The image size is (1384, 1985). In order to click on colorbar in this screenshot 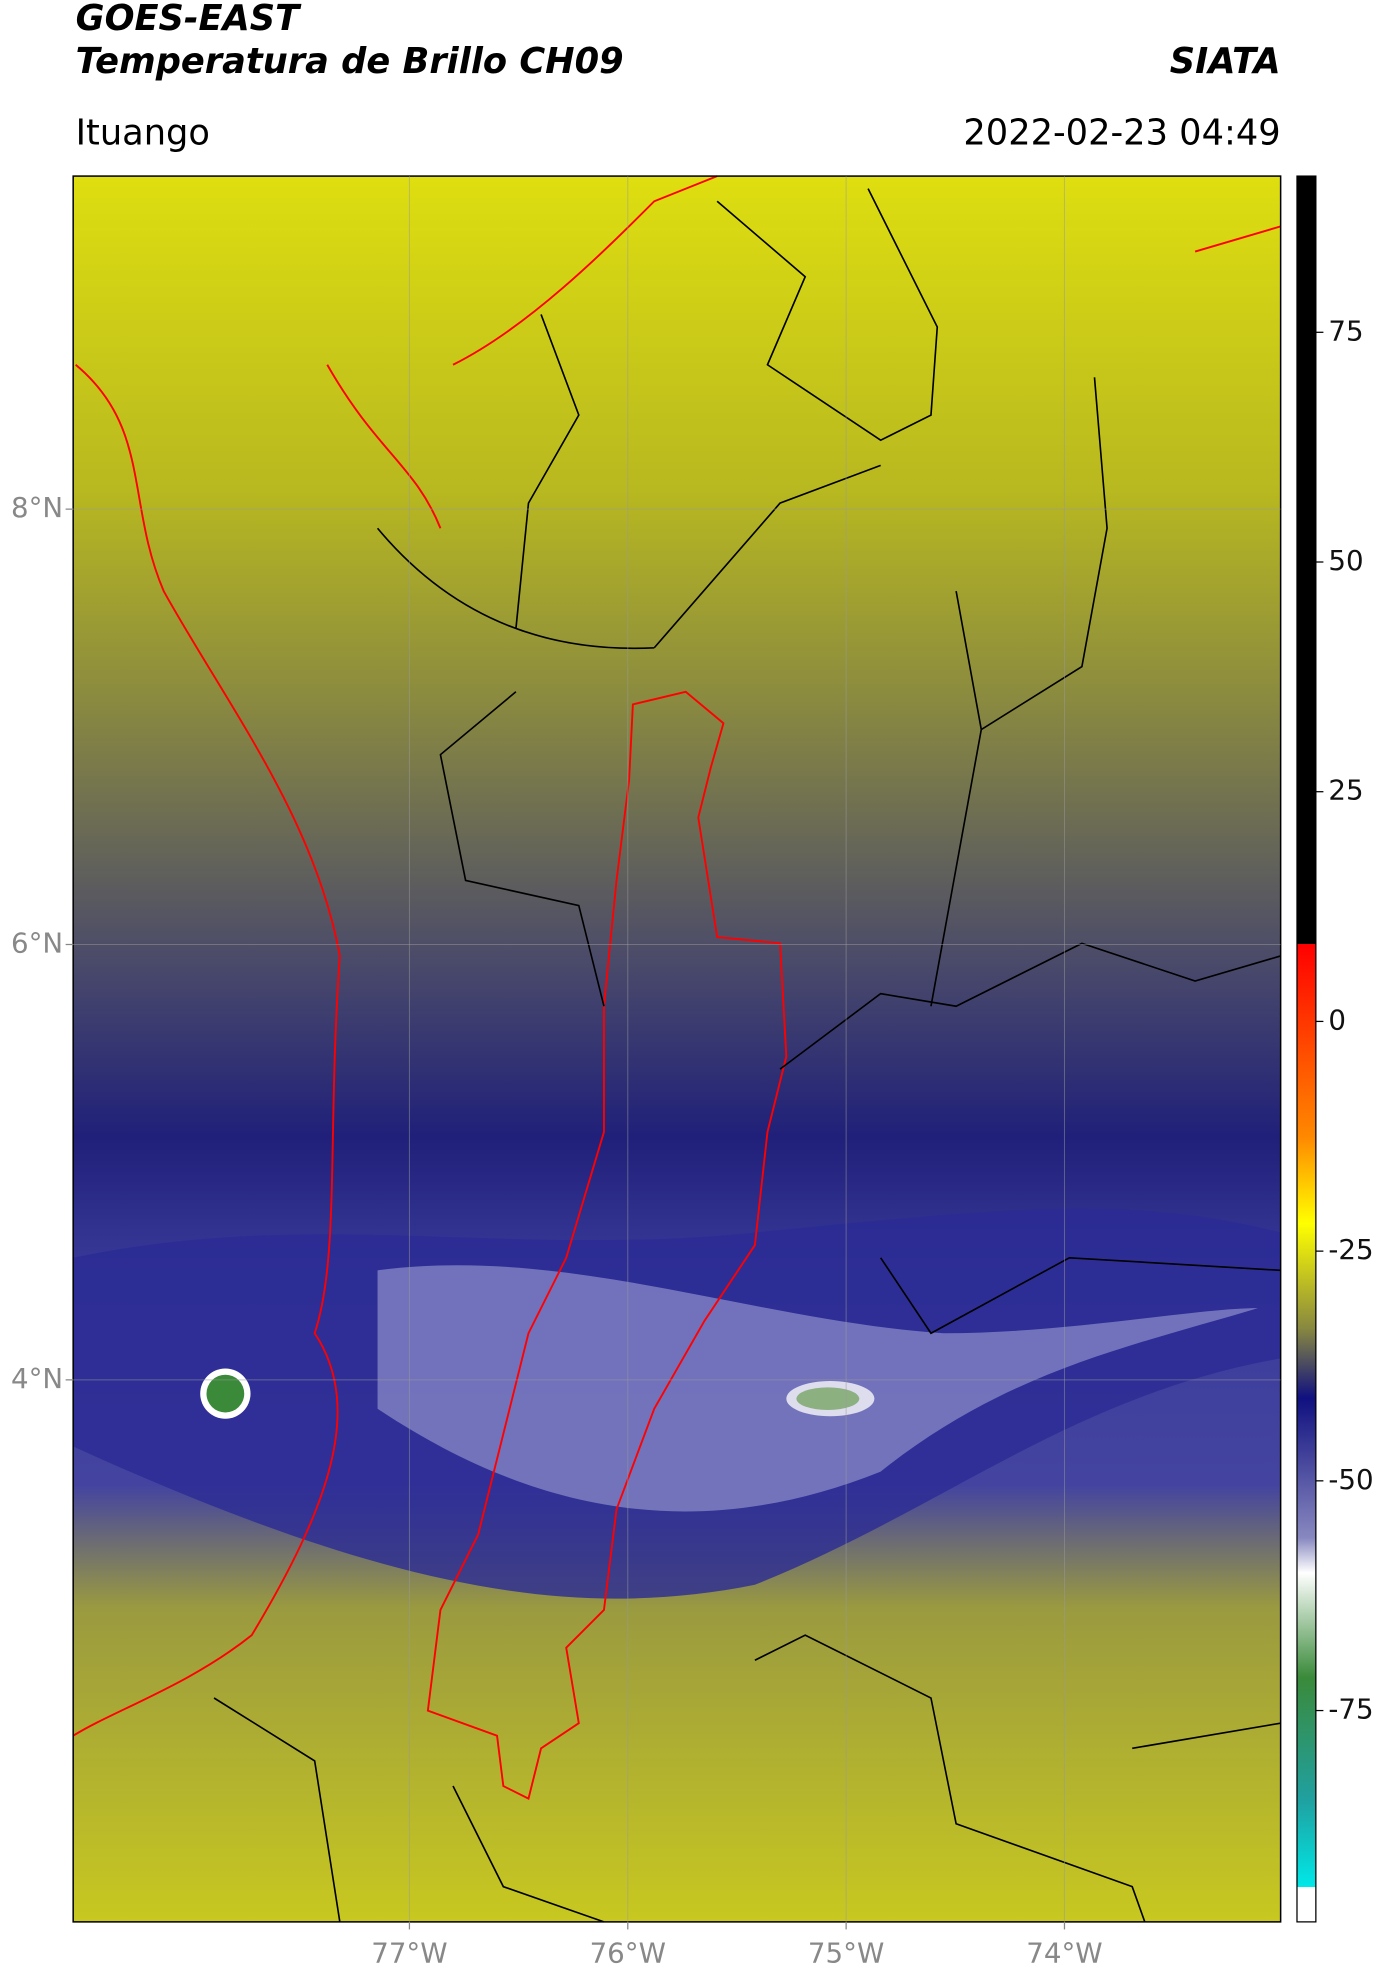, I will do `click(1306, 1049)`.